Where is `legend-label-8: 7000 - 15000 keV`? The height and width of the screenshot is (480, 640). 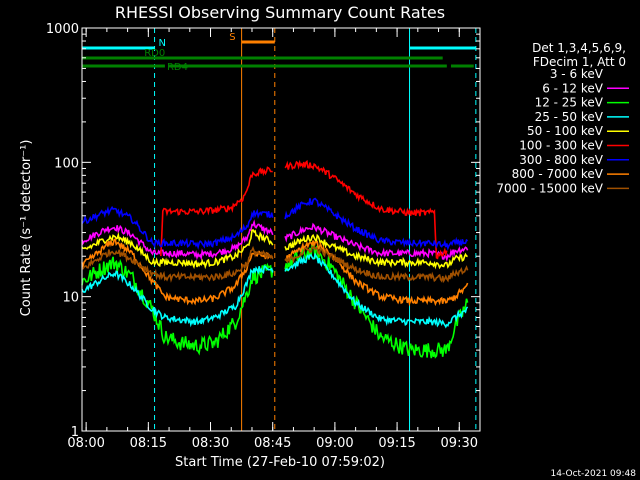 legend-label-8: 7000 - 15000 keV is located at coordinates (549, 188).